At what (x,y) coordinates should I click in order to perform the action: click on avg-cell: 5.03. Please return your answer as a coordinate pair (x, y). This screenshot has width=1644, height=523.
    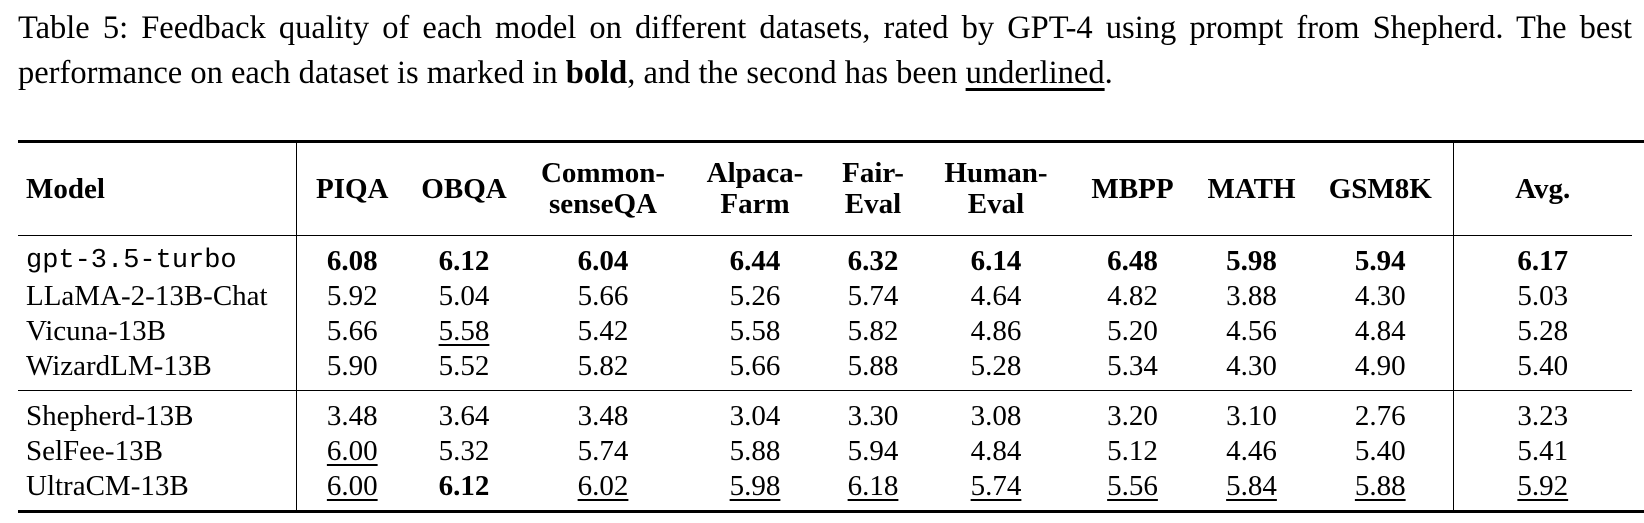
    Looking at the image, I should click on (1543, 296).